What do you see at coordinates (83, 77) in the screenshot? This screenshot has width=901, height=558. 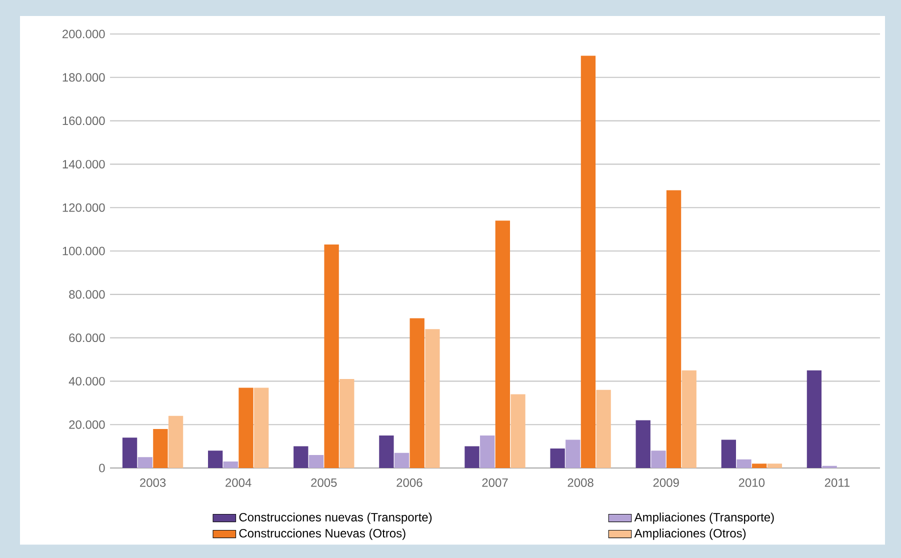 I see `y-tick-label: 180.000` at bounding box center [83, 77].